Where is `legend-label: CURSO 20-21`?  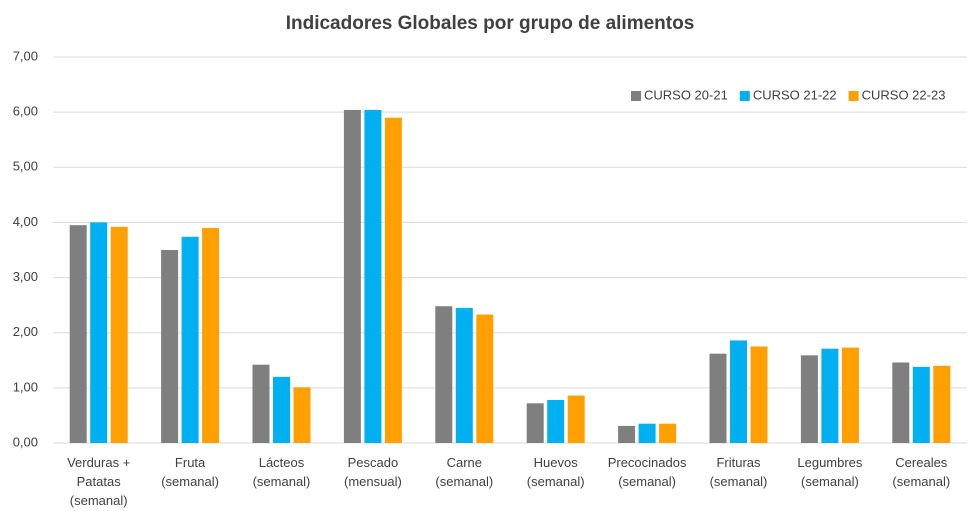 legend-label: CURSO 20-21 is located at coordinates (686, 94).